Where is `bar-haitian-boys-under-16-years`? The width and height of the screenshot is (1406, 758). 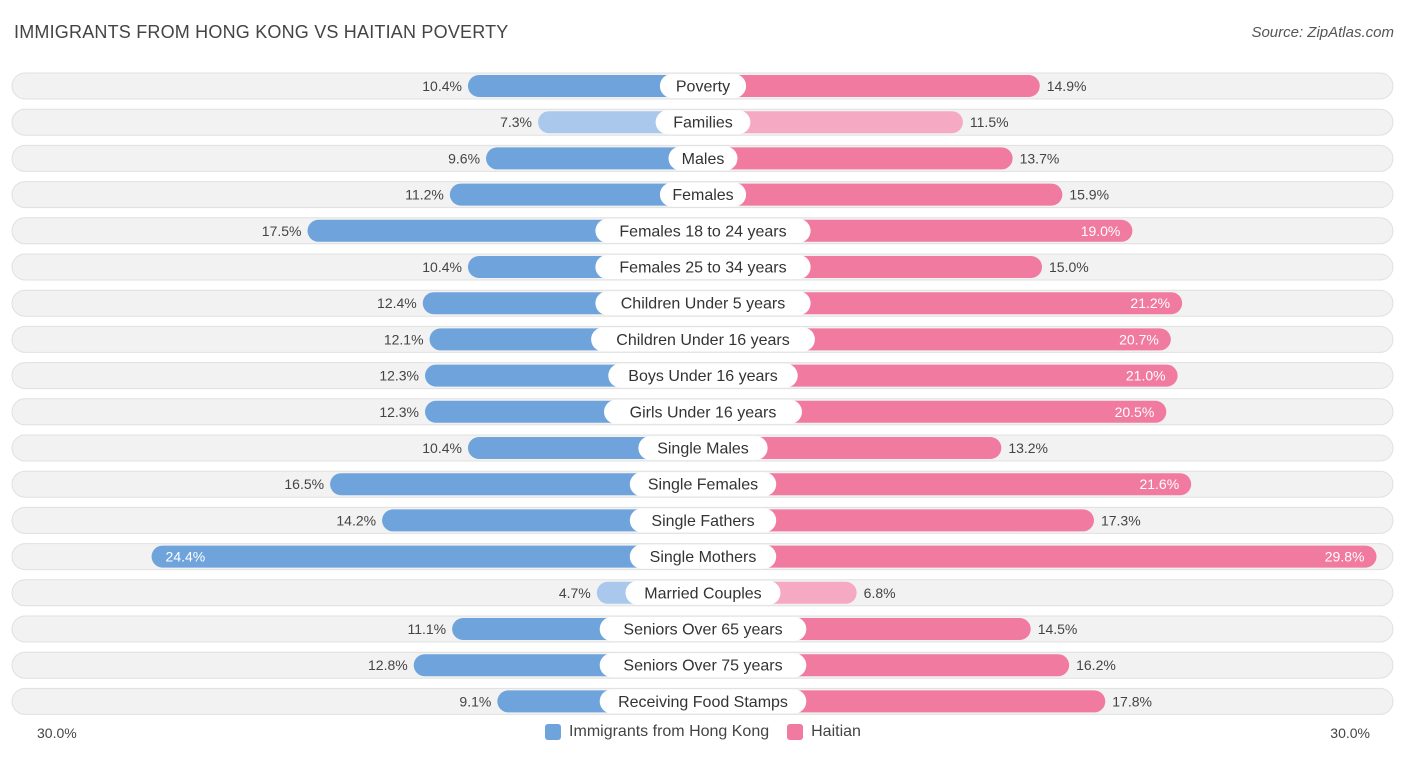 bar-haitian-boys-under-16-years is located at coordinates (940, 375).